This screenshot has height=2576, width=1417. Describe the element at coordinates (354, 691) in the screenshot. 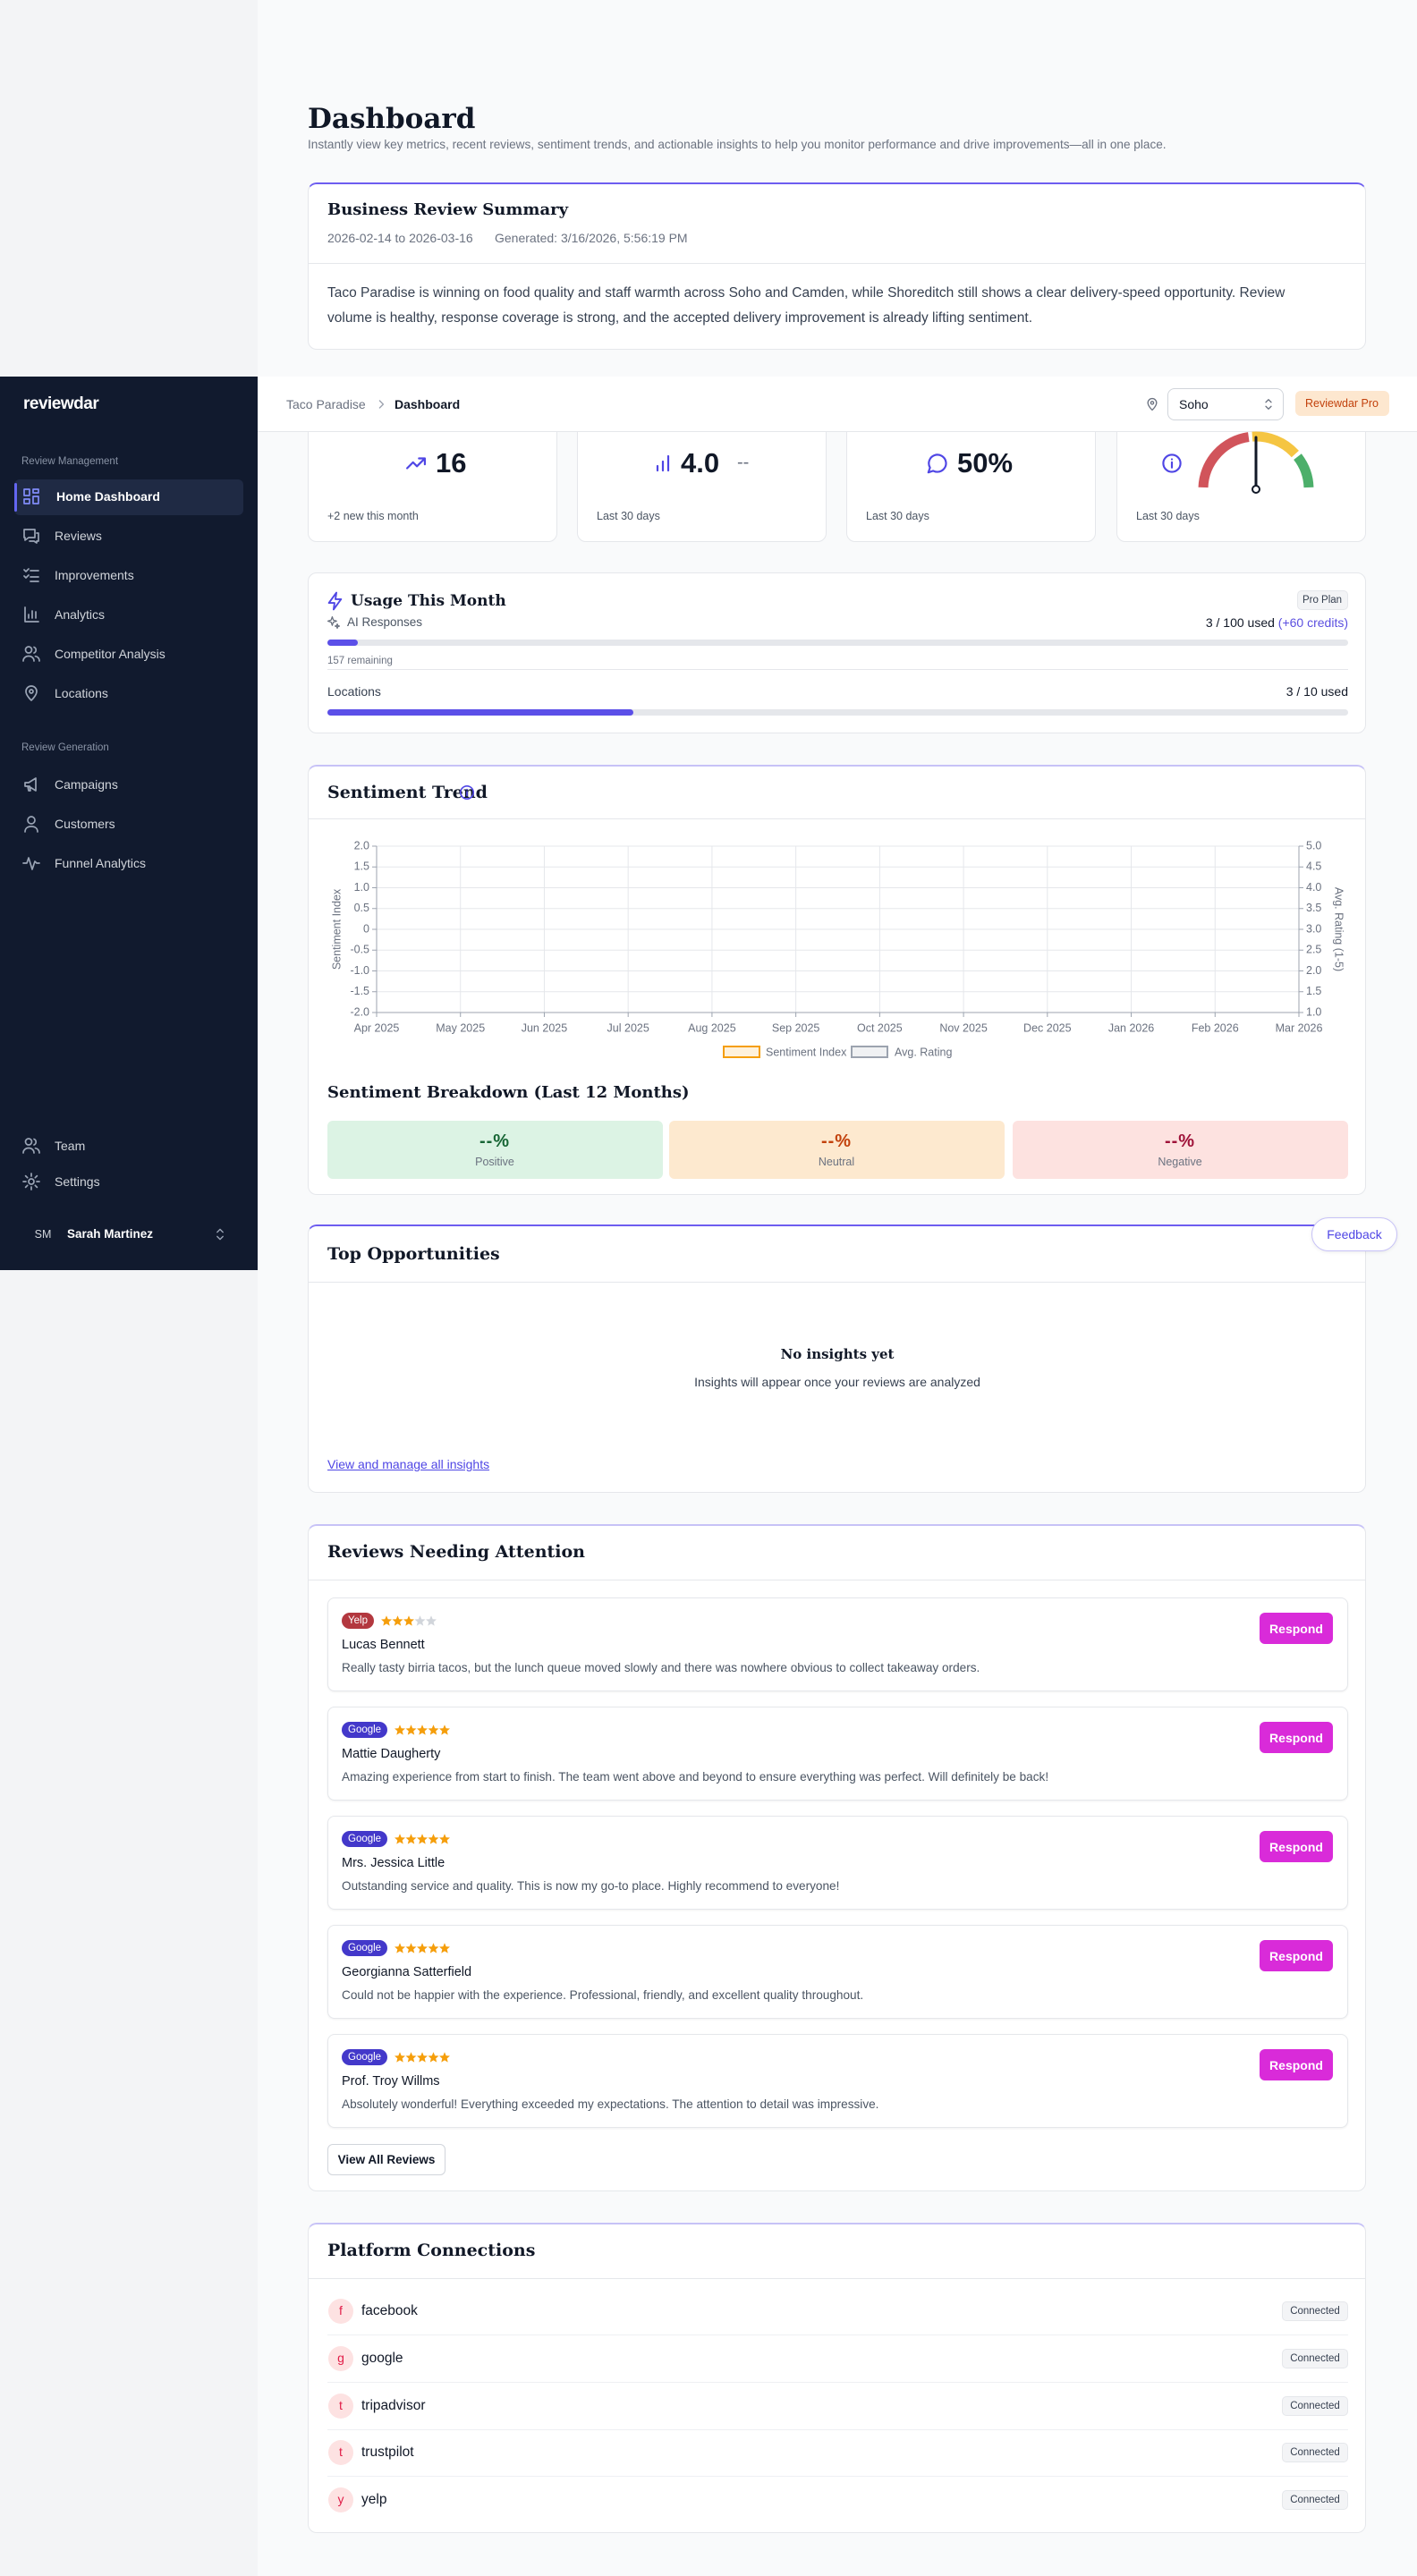

I see `usage-locations-label: Locations` at that location.